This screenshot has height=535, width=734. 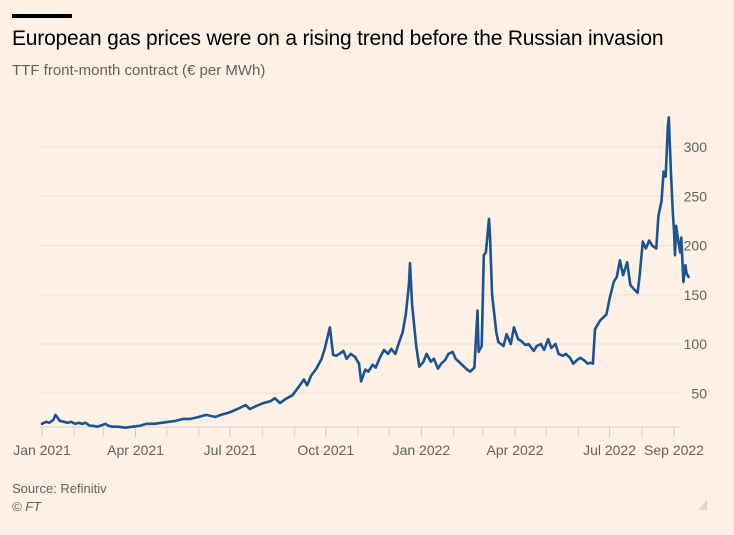 What do you see at coordinates (696, 344) in the screenshot?
I see `y-tick-label-100: 100` at bounding box center [696, 344].